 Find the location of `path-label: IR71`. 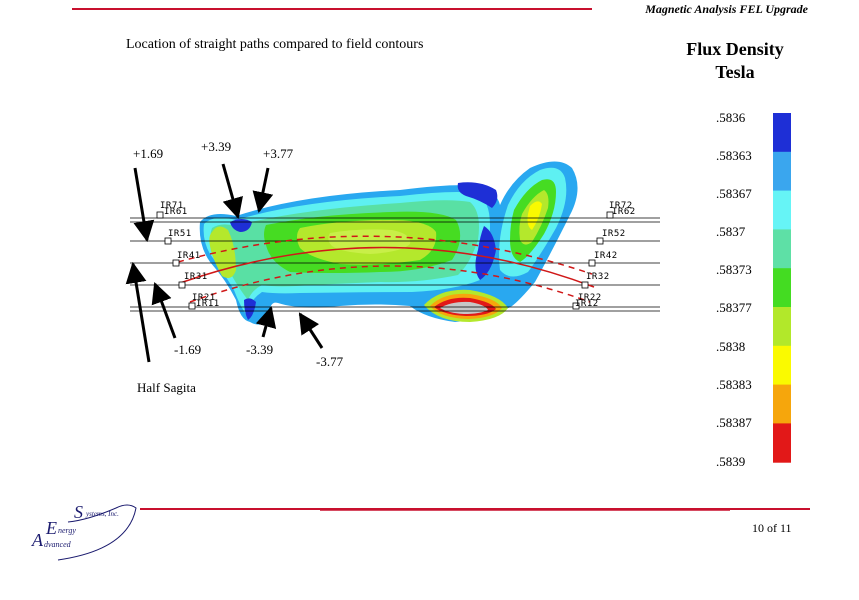

path-label: IR71 is located at coordinates (172, 206).